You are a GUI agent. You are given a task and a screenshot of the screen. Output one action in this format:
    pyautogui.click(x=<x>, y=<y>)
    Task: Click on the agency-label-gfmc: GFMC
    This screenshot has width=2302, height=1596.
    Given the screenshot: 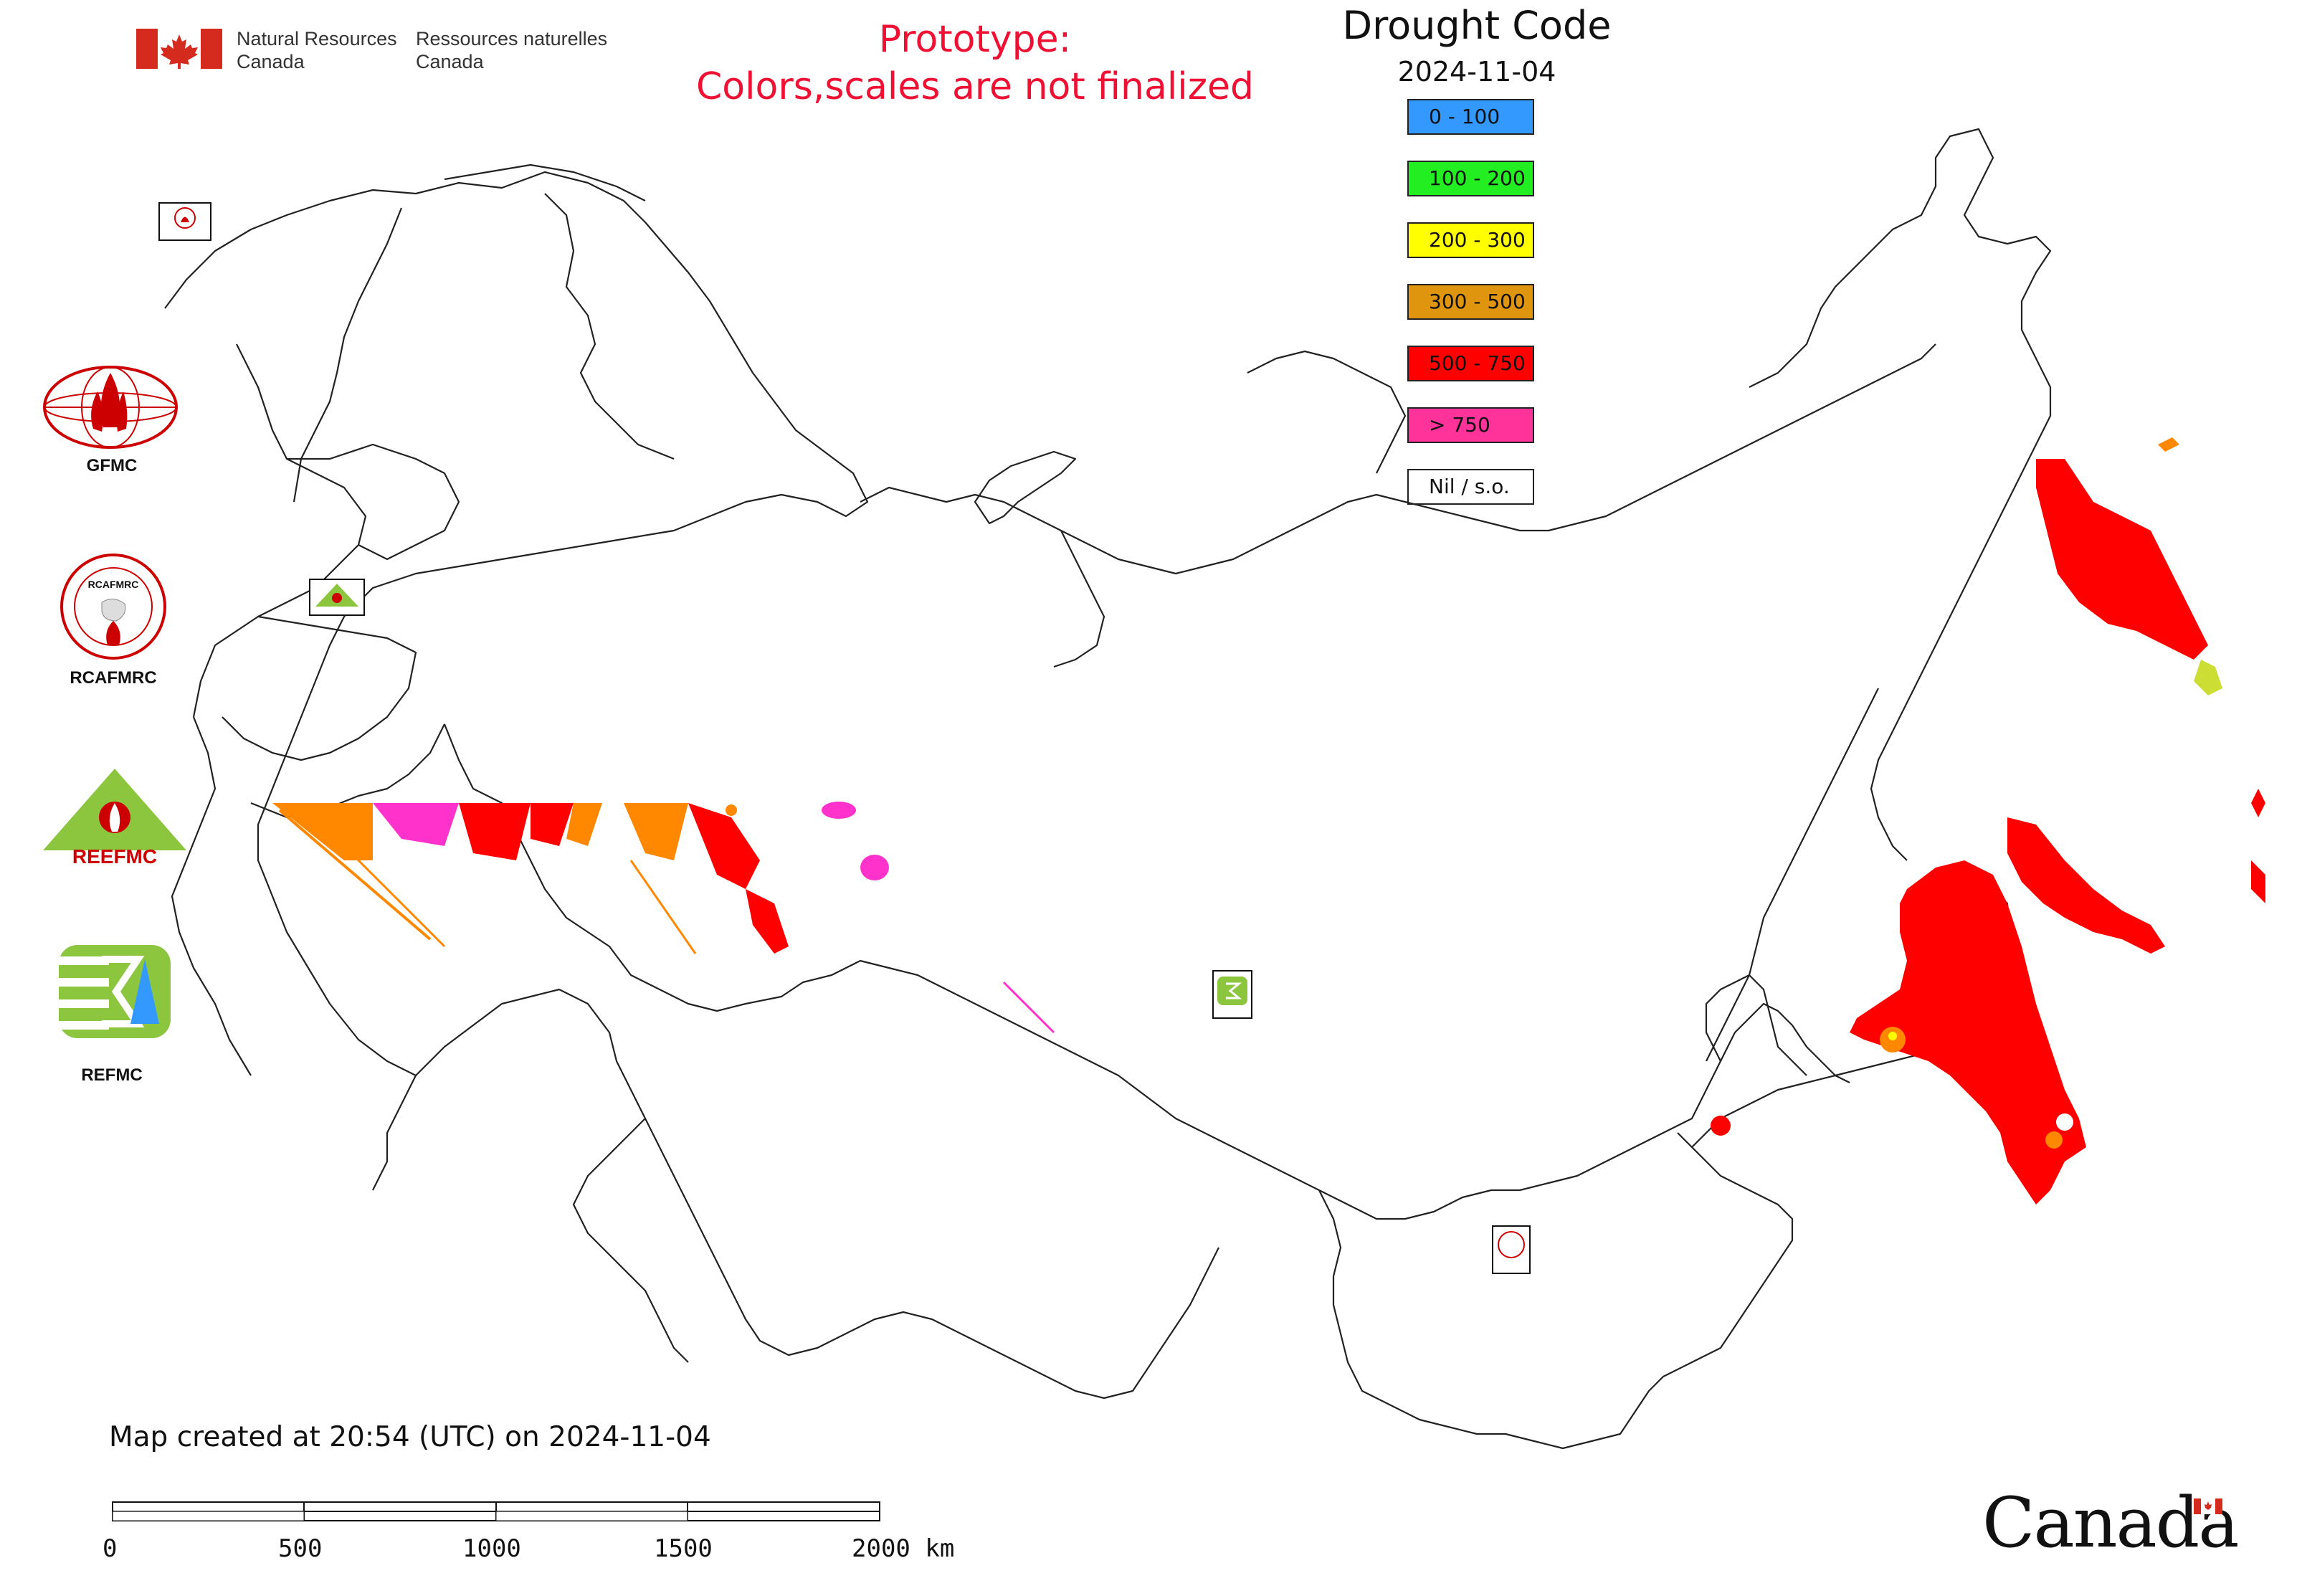 What is the action you would take?
    pyautogui.click(x=112, y=465)
    